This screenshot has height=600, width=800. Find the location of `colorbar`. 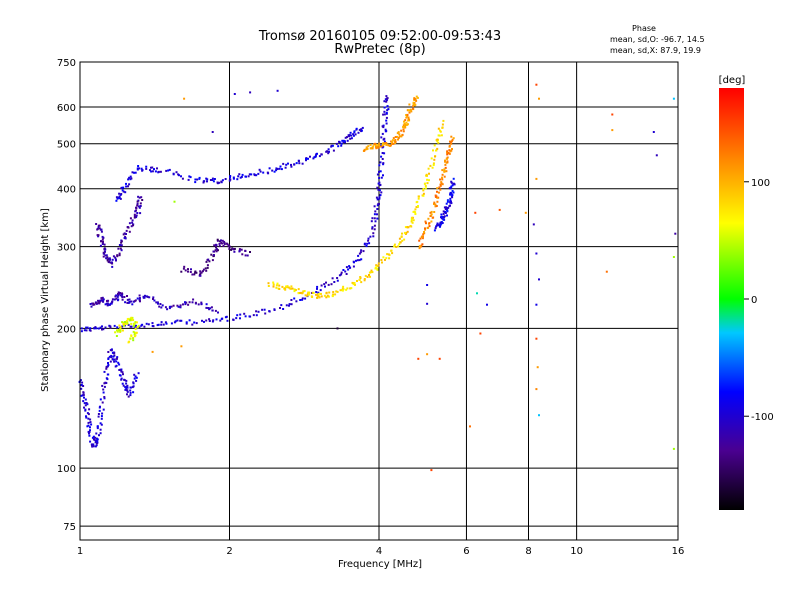

colorbar is located at coordinates (731, 299).